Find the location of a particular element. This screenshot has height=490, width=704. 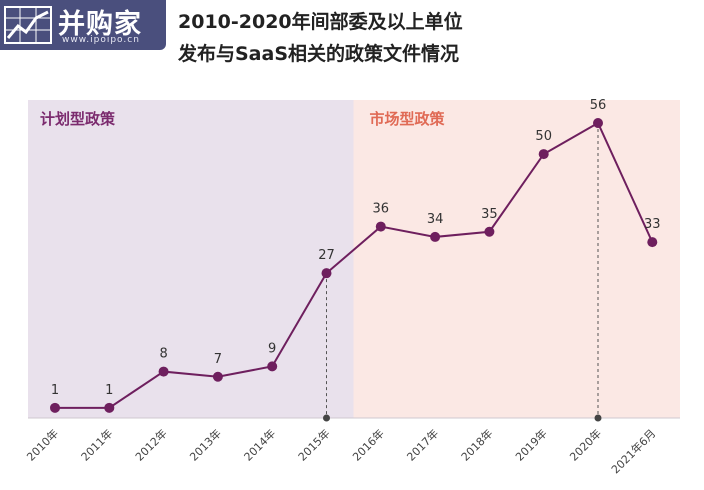

x-tick-label-7: 2017年 is located at coordinates (422, 444).